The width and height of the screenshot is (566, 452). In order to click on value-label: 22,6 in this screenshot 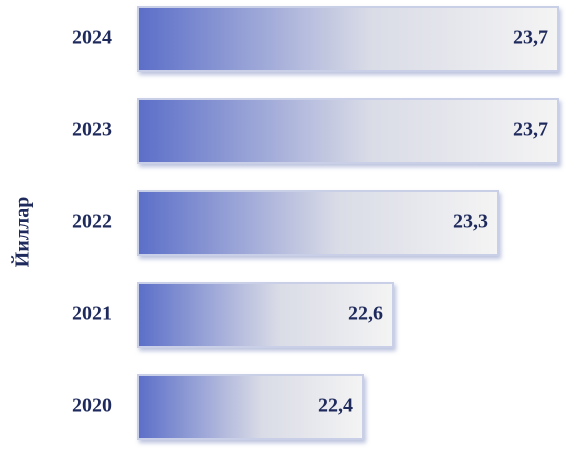, I will do `click(365, 314)`.